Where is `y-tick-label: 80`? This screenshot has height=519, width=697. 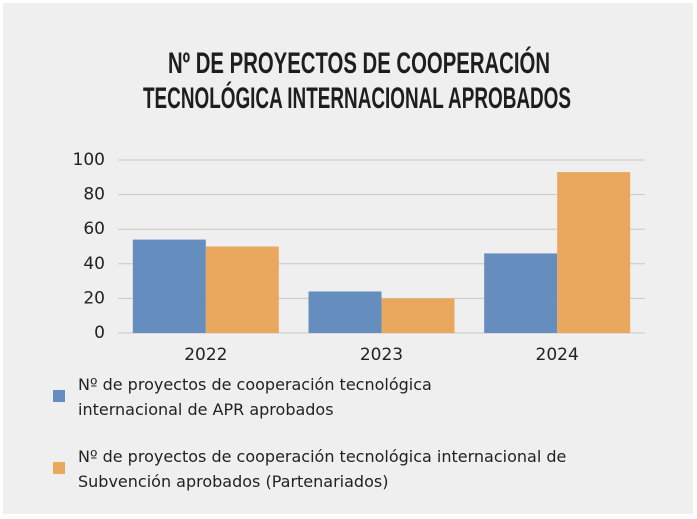 y-tick-label: 80 is located at coordinates (94, 195).